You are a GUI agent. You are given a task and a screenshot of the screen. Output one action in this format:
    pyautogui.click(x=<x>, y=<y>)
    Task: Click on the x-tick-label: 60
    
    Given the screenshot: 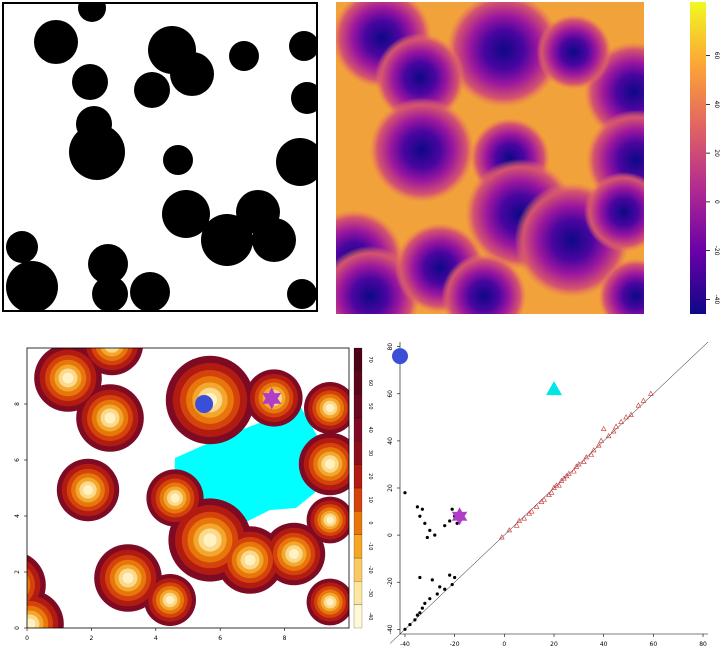 What is the action you would take?
    pyautogui.click(x=654, y=644)
    